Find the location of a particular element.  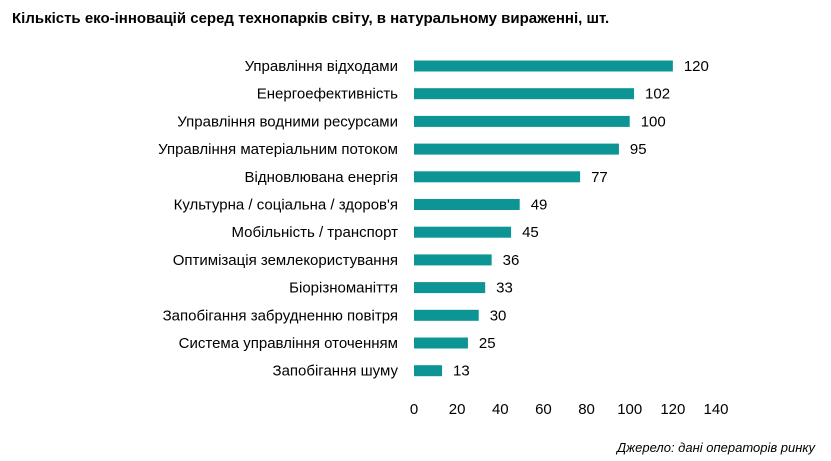

data-label: 95 is located at coordinates (638, 149).